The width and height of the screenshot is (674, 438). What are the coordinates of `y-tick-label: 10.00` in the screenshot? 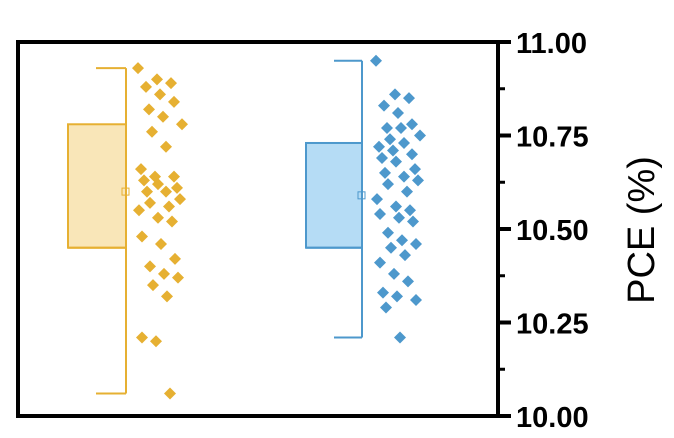 It's located at (552, 418).